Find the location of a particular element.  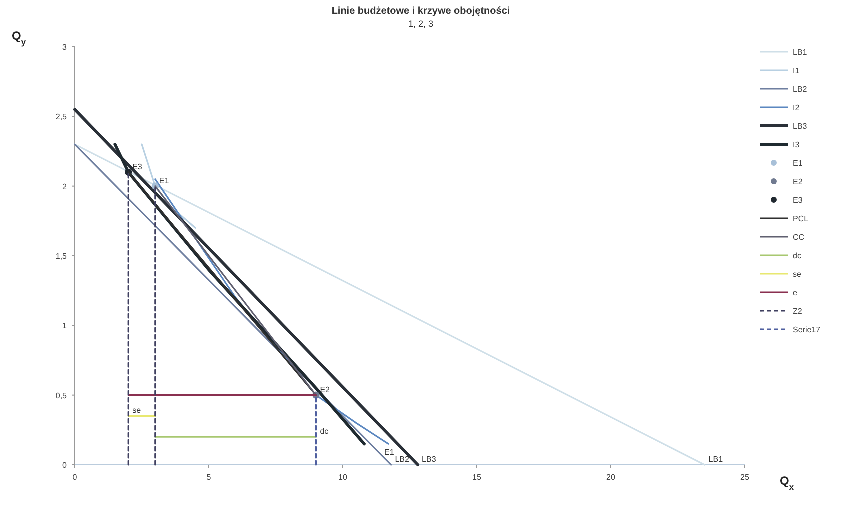

legend-label: I1 is located at coordinates (796, 71).